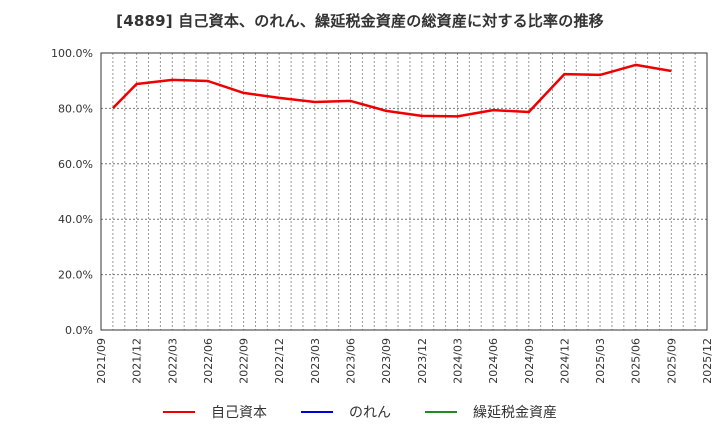 The height and width of the screenshot is (440, 720). What do you see at coordinates (671, 361) in the screenshot?
I see `x-tick-label: 2025/09` at bounding box center [671, 361].